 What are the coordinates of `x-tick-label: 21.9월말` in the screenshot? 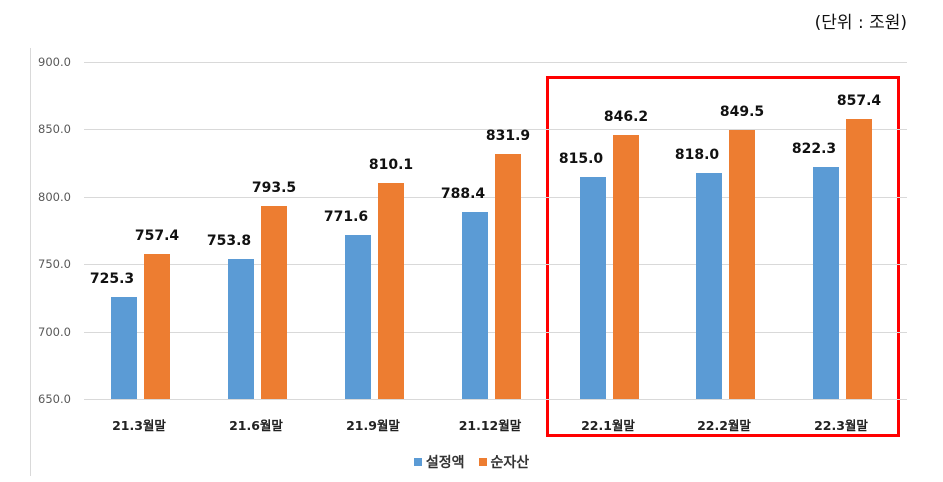 It's located at (373, 425).